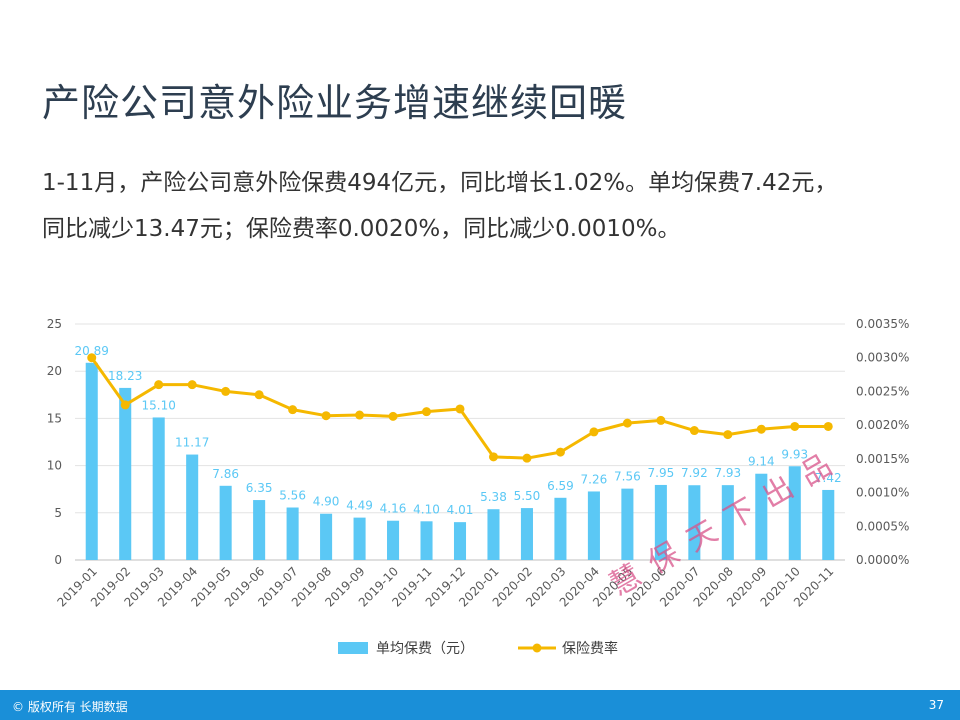 This screenshot has width=960, height=720. What do you see at coordinates (882, 493) in the screenshot?
I see `y-right-tick-label: 0.0010%` at bounding box center [882, 493].